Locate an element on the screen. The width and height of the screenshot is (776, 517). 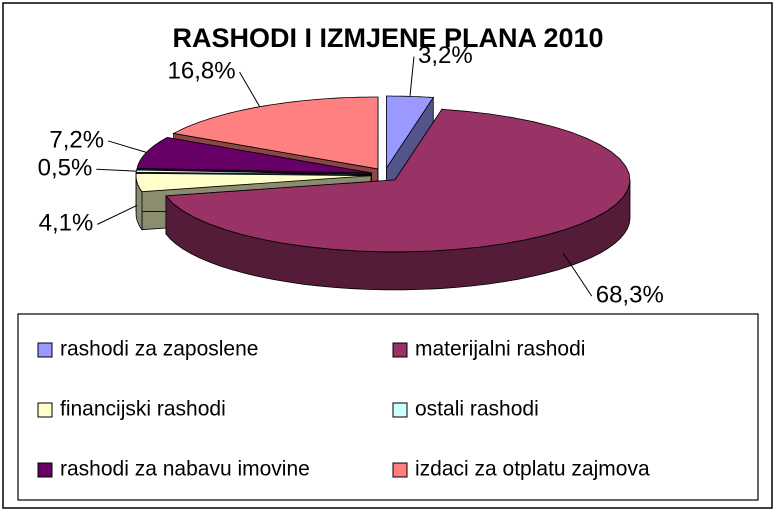
legend-label: rashodi za nabavu imovine is located at coordinates (185, 469).